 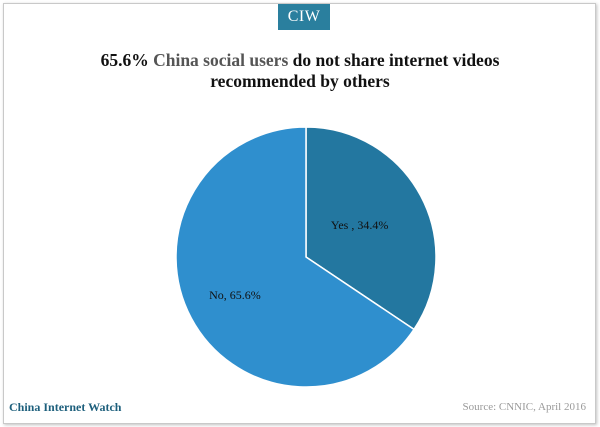 I want to click on pie-label-no: No, 65.6%, so click(x=235, y=295).